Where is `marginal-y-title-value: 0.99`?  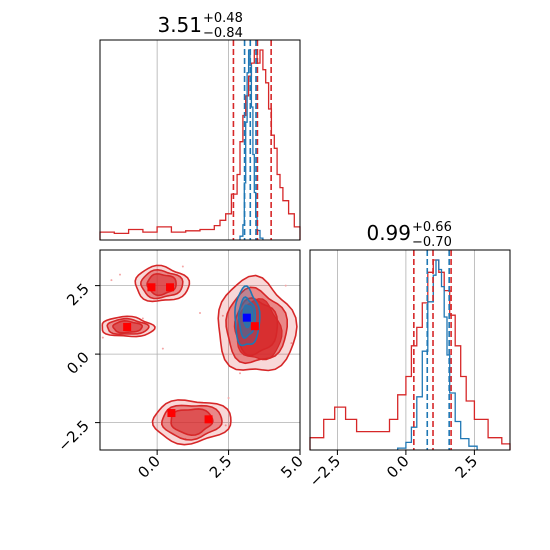
marginal-y-title-value: 0.99 is located at coordinates (388, 233).